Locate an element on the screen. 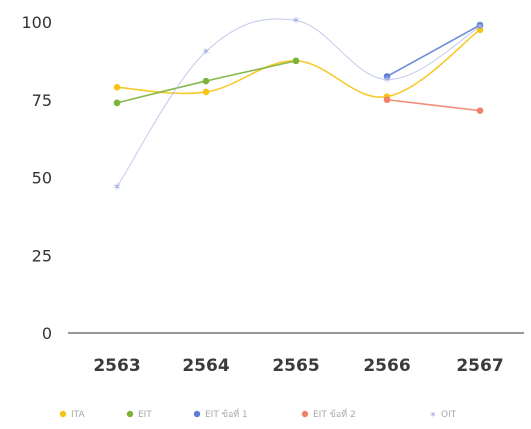  y-tick-label-50: 50 is located at coordinates (42, 178).